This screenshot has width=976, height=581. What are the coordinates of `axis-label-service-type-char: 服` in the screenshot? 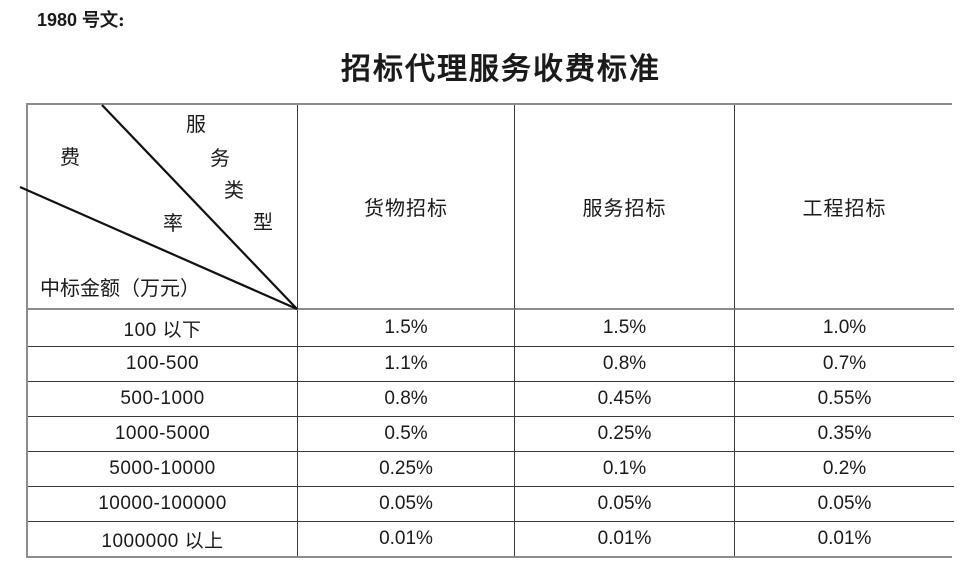 It's located at (196, 124).